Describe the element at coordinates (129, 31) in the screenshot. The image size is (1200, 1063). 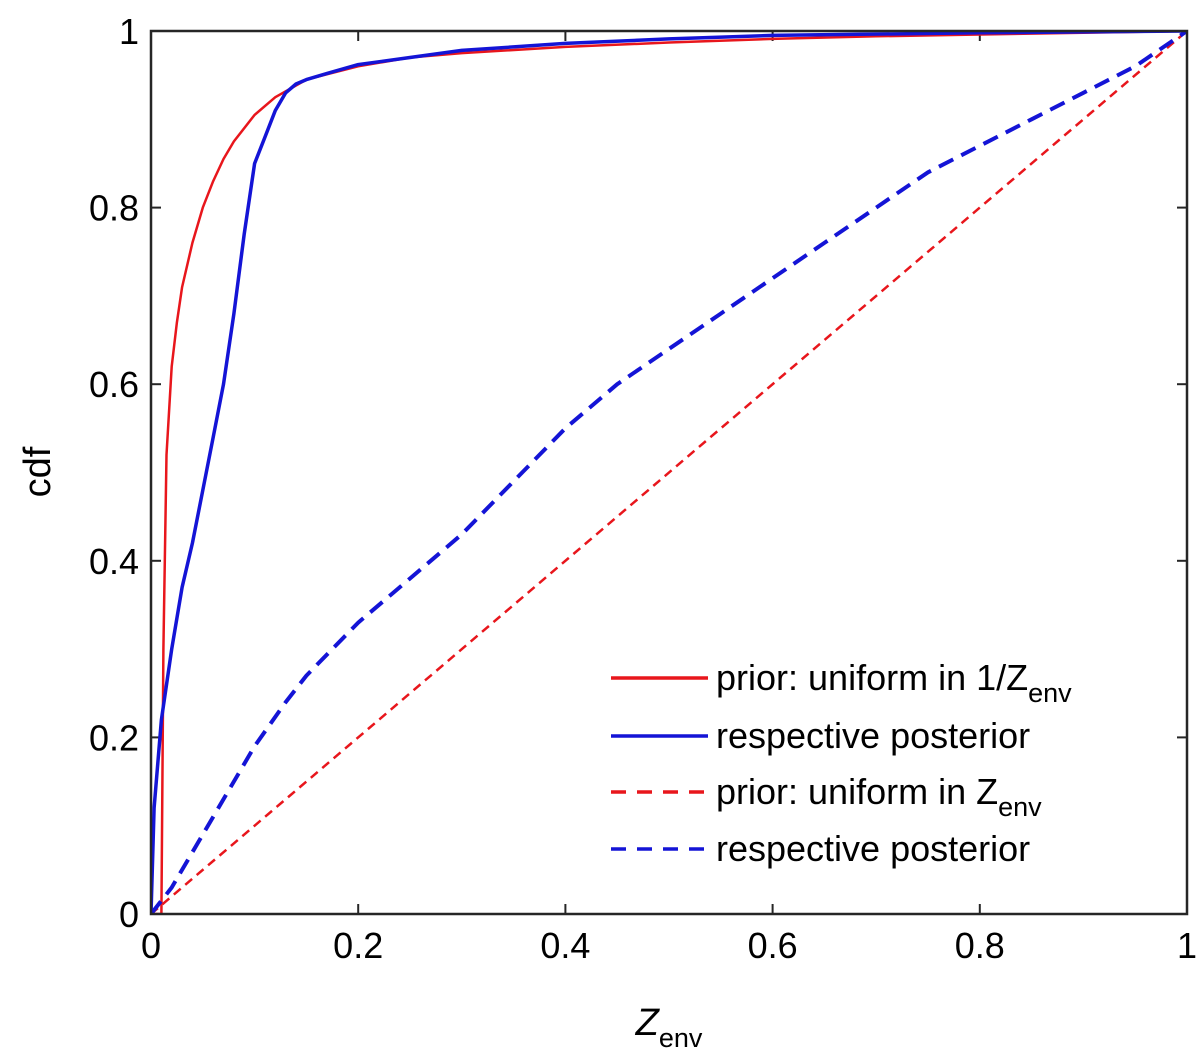
I see `y-tick-label: 1` at that location.